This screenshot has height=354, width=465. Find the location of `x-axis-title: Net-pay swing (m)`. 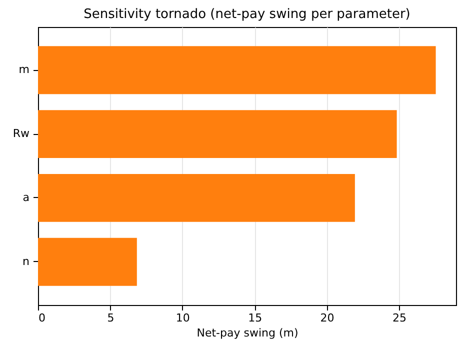

x-axis-title: Net-pay swing (m) is located at coordinates (247, 333).